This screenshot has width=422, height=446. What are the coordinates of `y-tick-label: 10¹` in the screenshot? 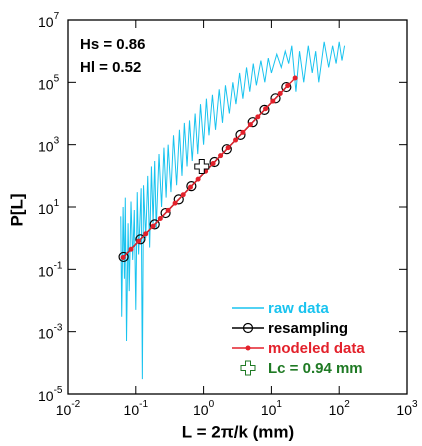 It's located at (49, 207).